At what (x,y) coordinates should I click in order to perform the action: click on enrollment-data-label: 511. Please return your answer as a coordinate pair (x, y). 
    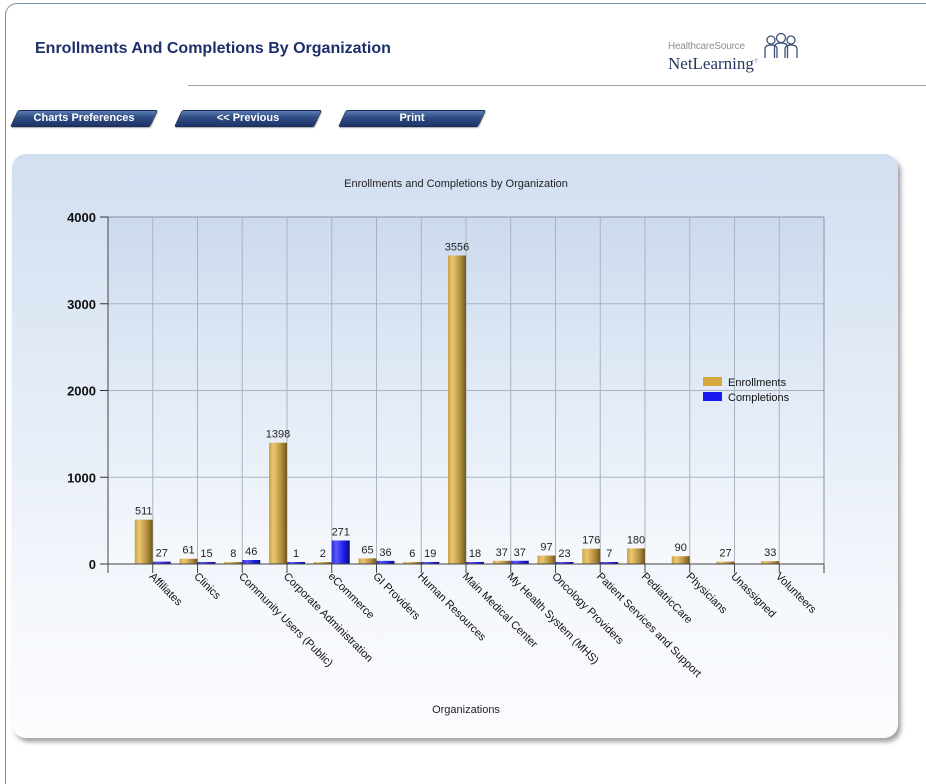
    Looking at the image, I should click on (144, 512).